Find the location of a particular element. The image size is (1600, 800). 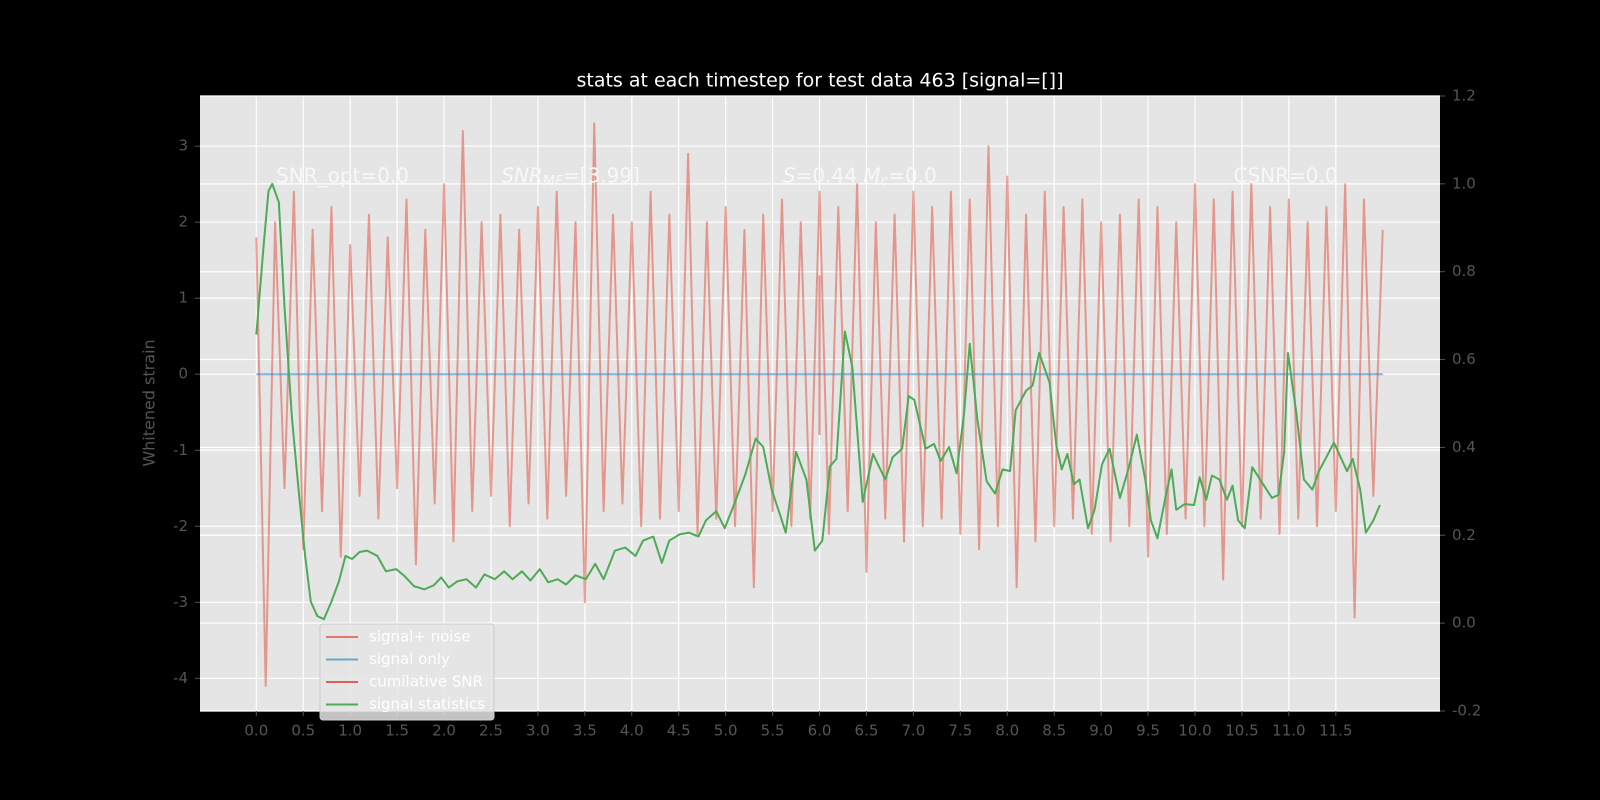

y-tick-label: 0 is located at coordinates (183, 374).